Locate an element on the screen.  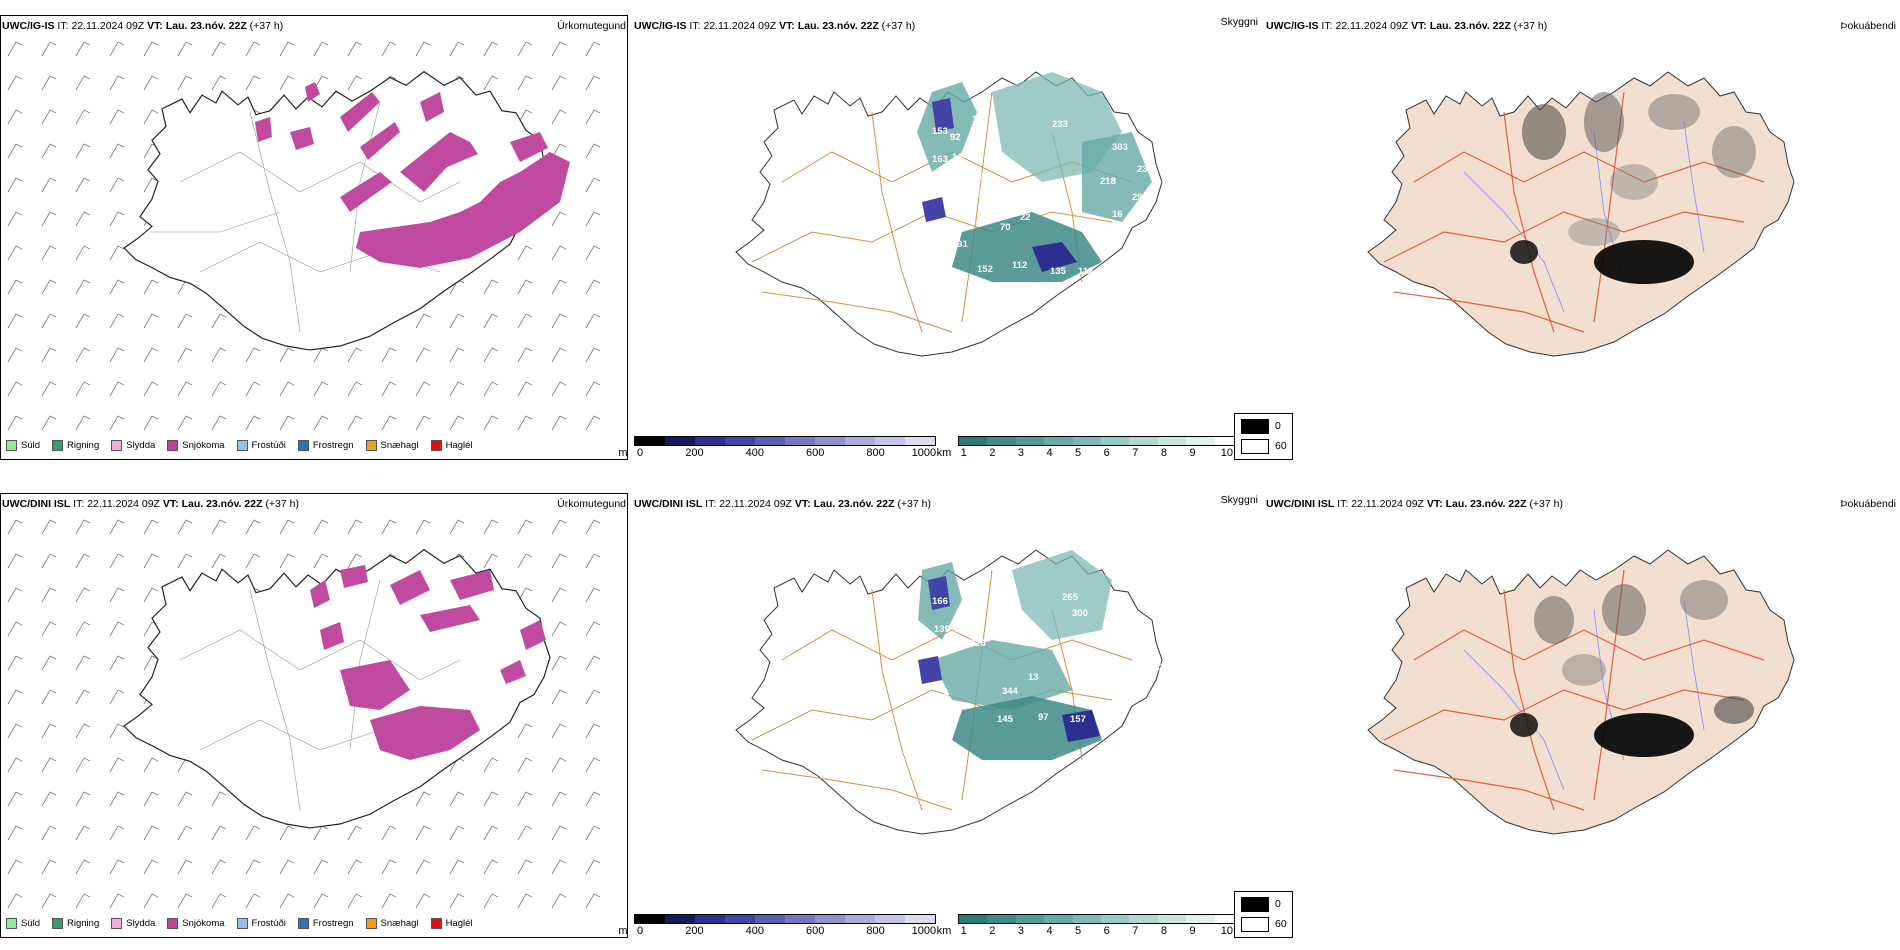
map-label: 112 is located at coordinates (1019, 265).